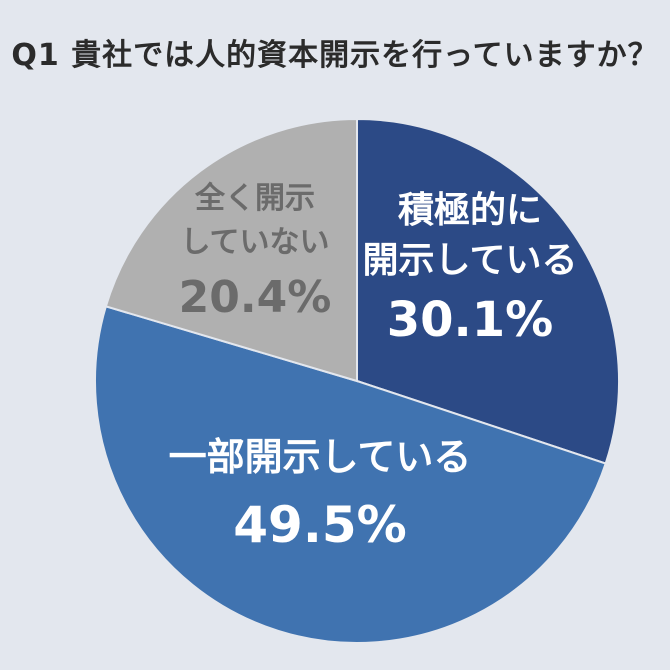 This screenshot has width=670, height=670. What do you see at coordinates (470, 260) in the screenshot?
I see `slice-label-0-line-1: 開示している` at bounding box center [470, 260].